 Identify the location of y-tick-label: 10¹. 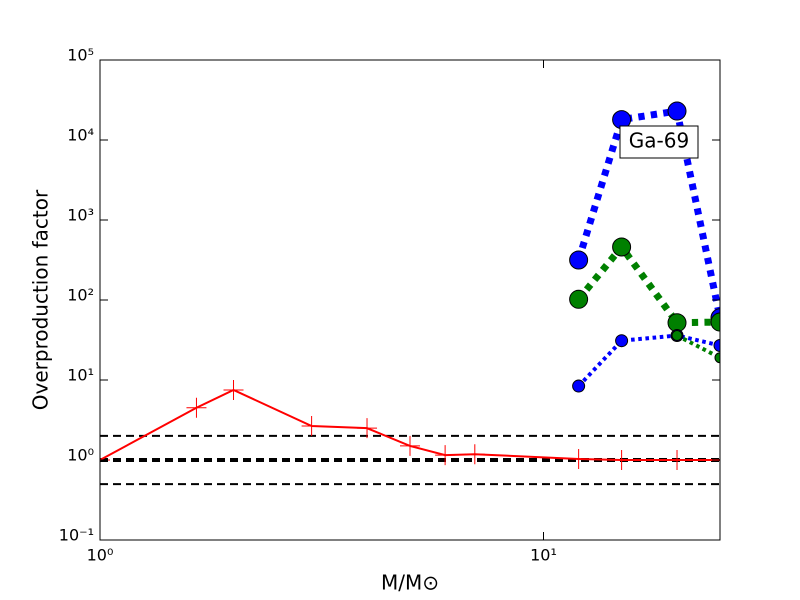
(80, 375).